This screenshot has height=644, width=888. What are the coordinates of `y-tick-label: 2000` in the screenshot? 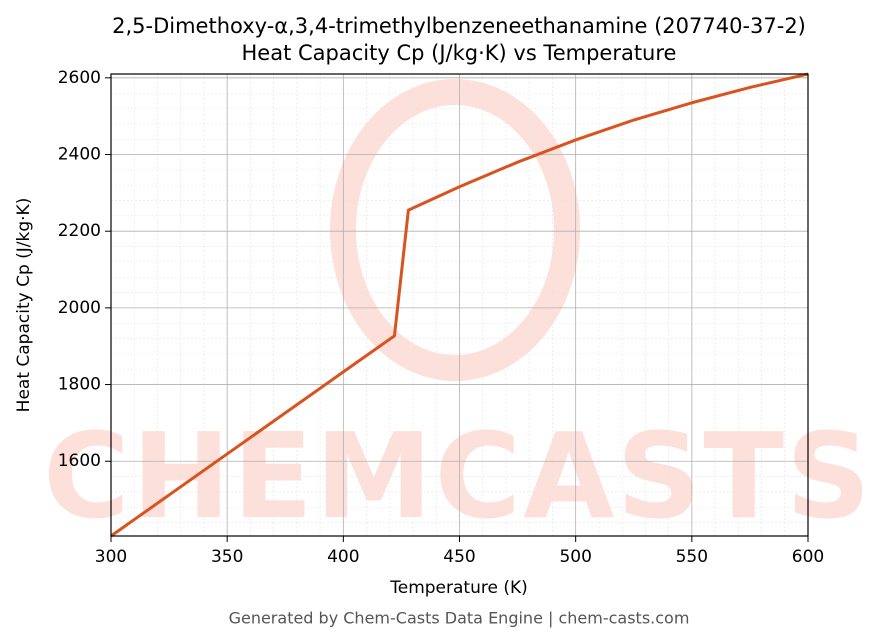 It's located at (79, 308).